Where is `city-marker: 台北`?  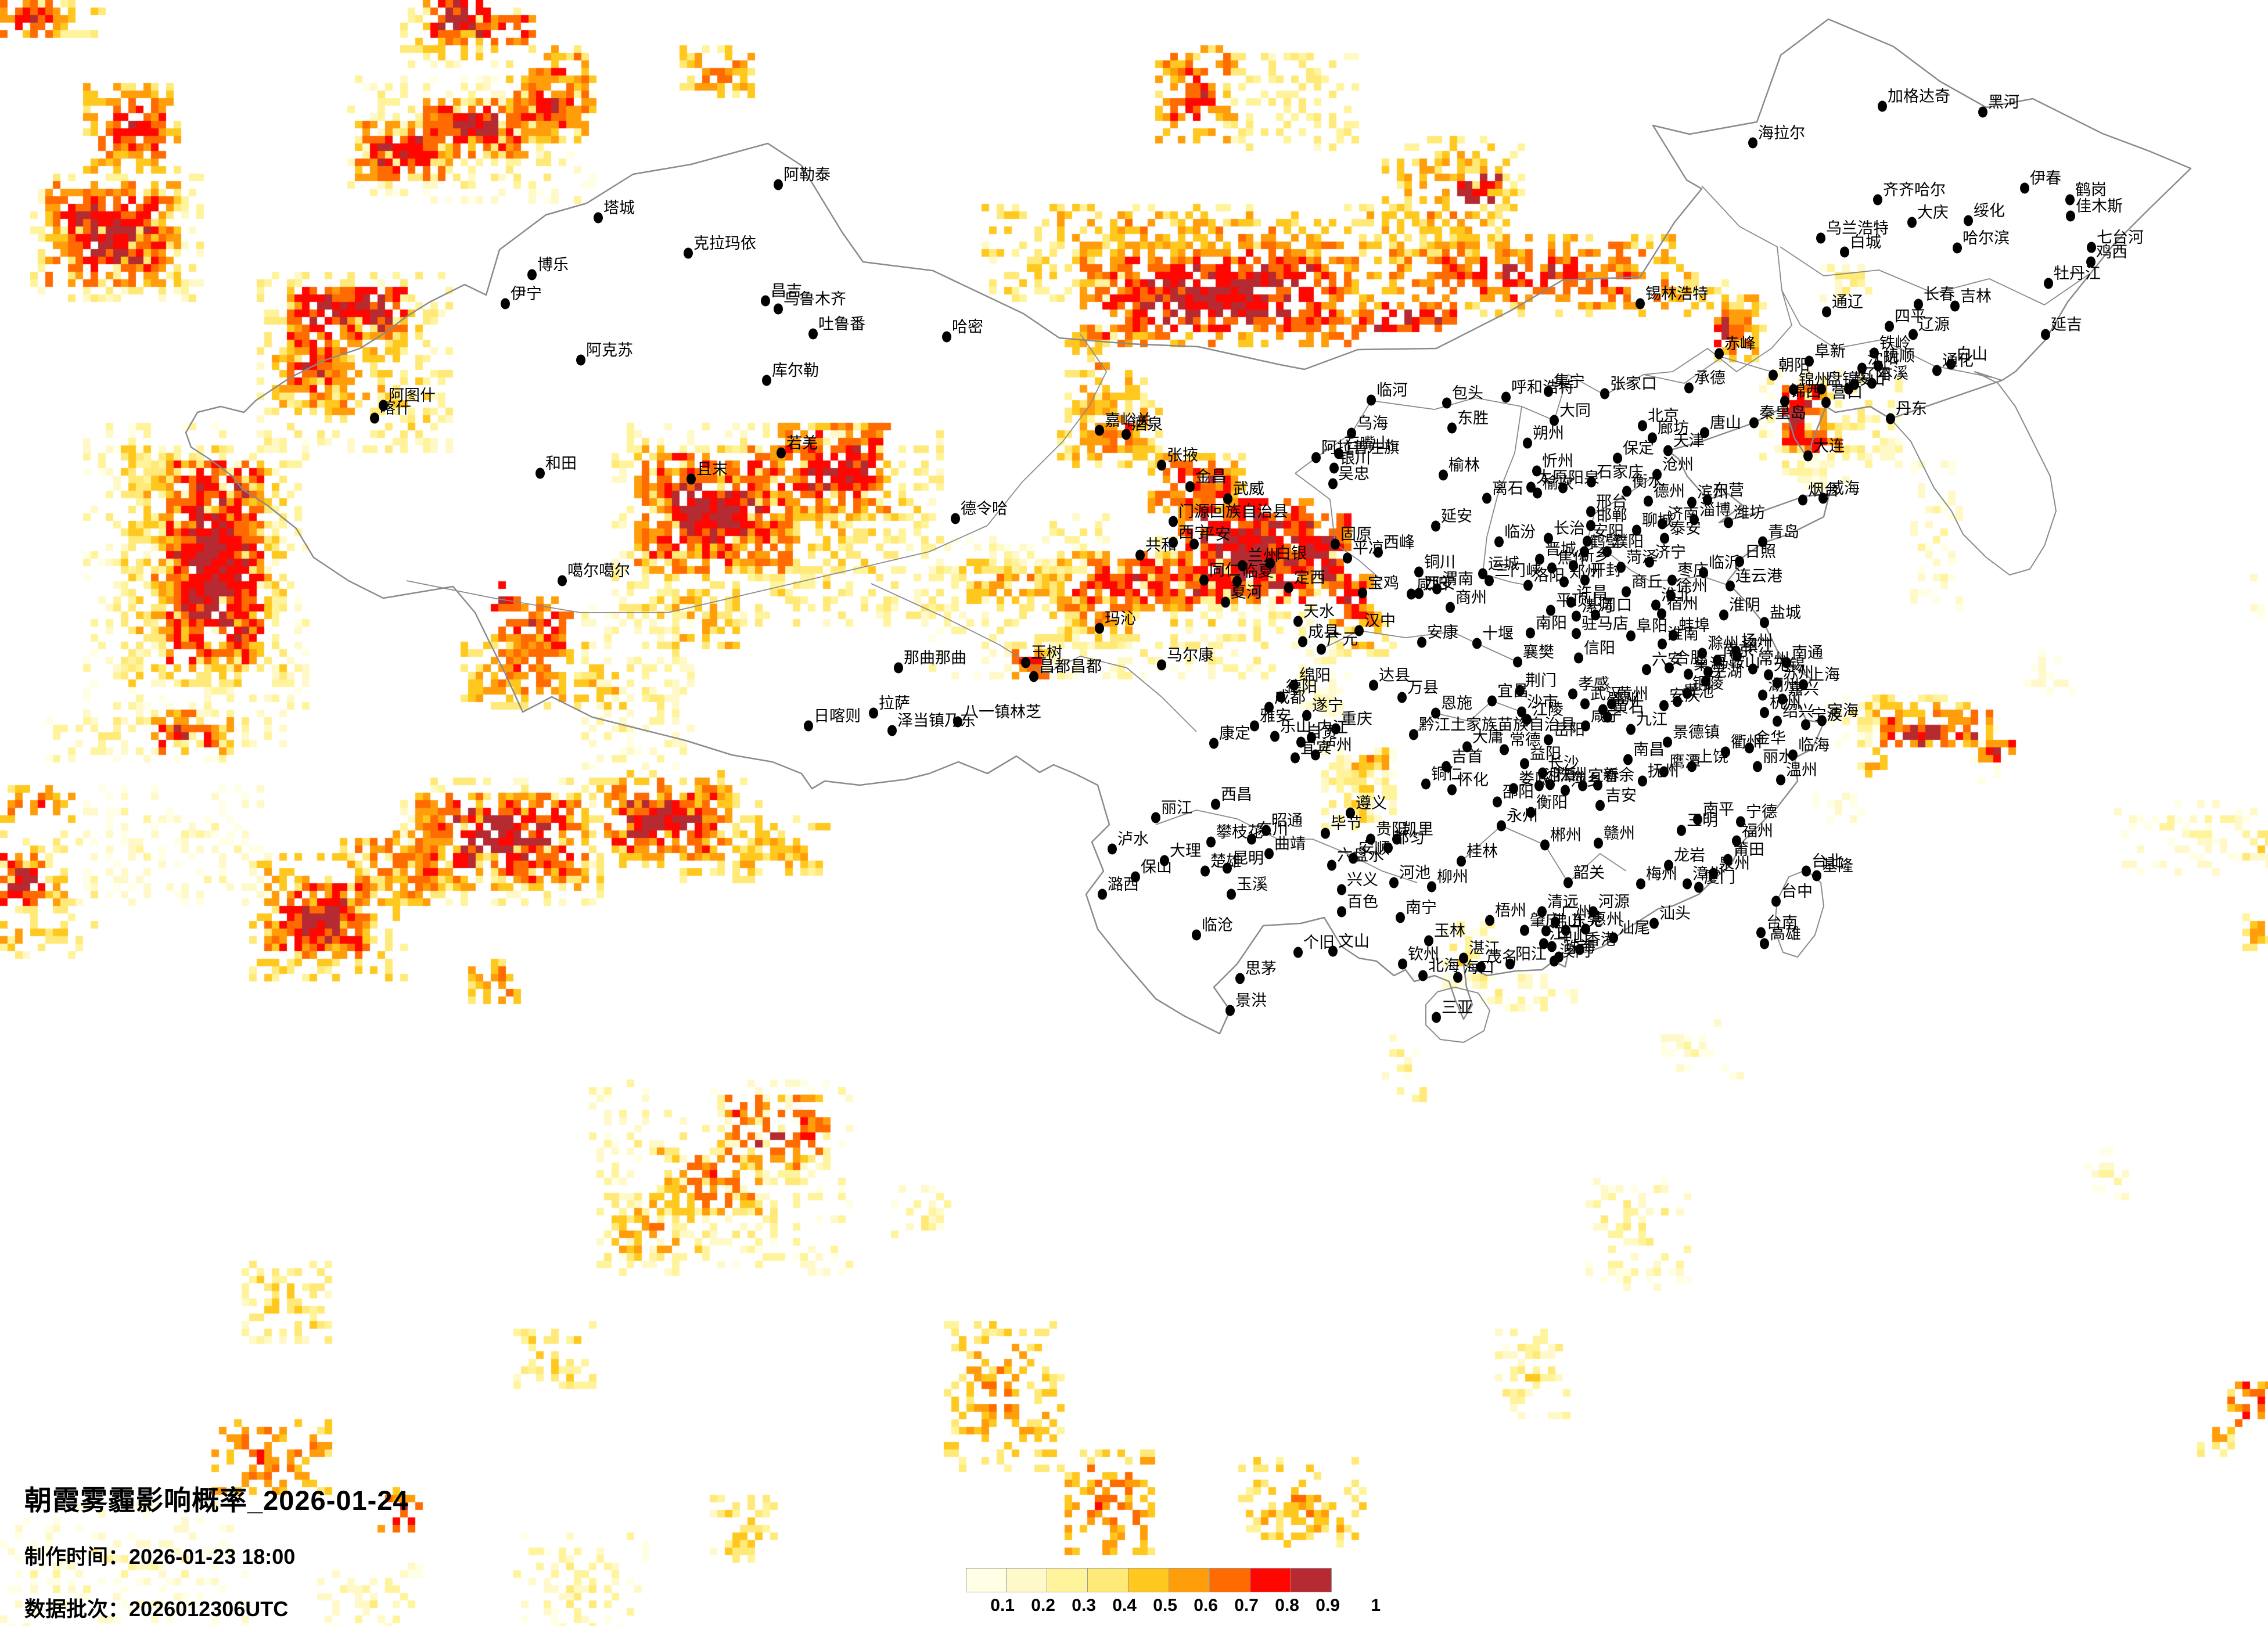
city-marker: 台北 is located at coordinates (1822, 864).